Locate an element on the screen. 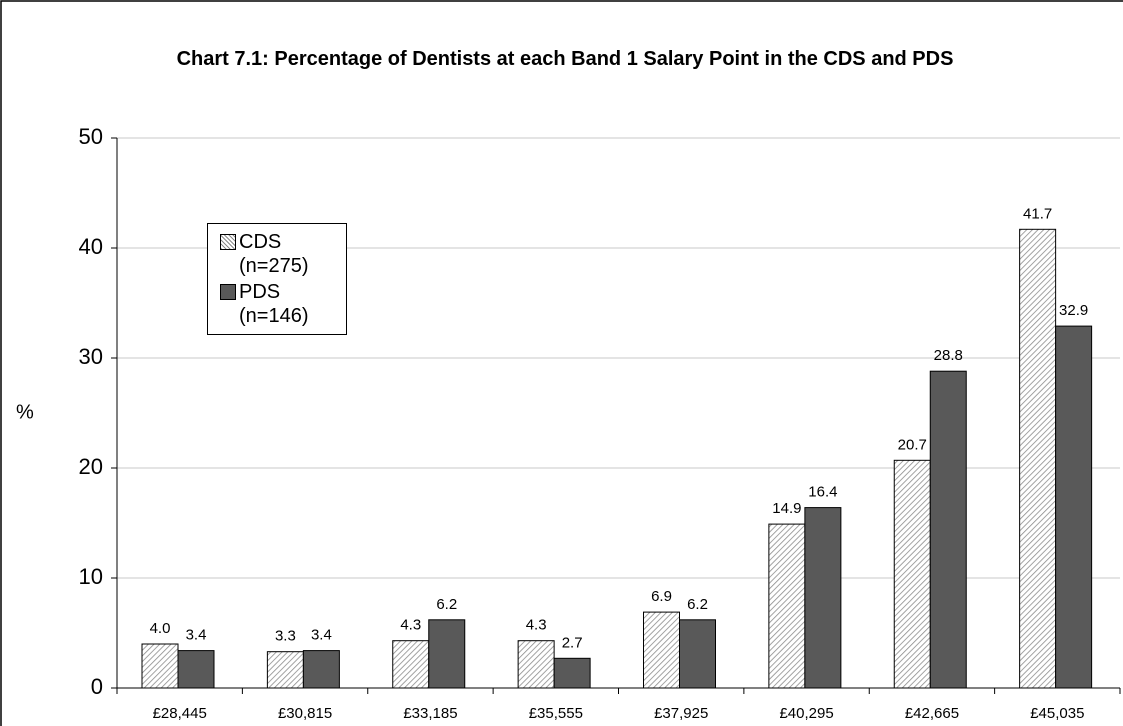 The image size is (1123, 726). x-tick-label: £37,925 is located at coordinates (681, 713).